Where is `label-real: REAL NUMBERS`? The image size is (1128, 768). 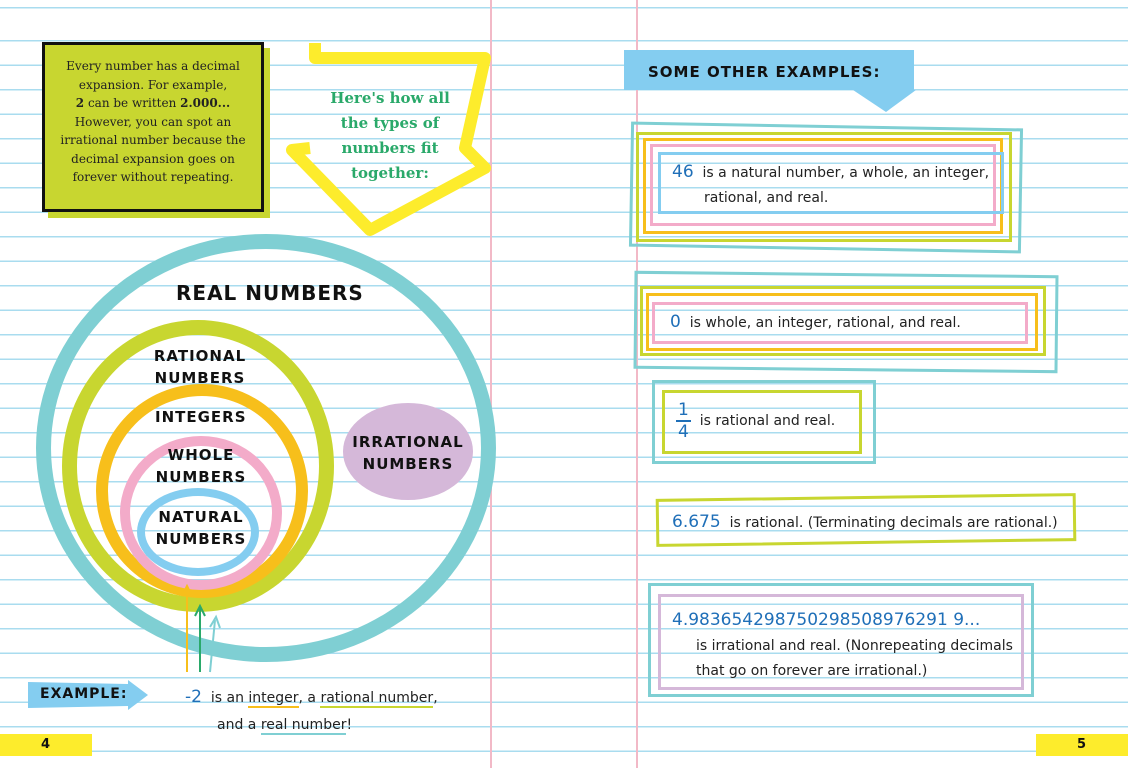
label-real: REAL NUMBERS is located at coordinates (270, 293).